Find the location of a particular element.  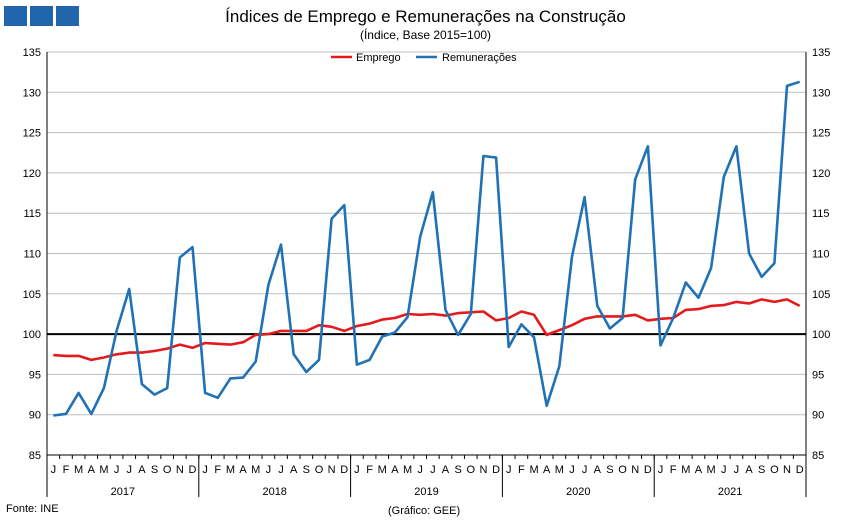

y-tick-label-right: 100 is located at coordinates (821, 335).